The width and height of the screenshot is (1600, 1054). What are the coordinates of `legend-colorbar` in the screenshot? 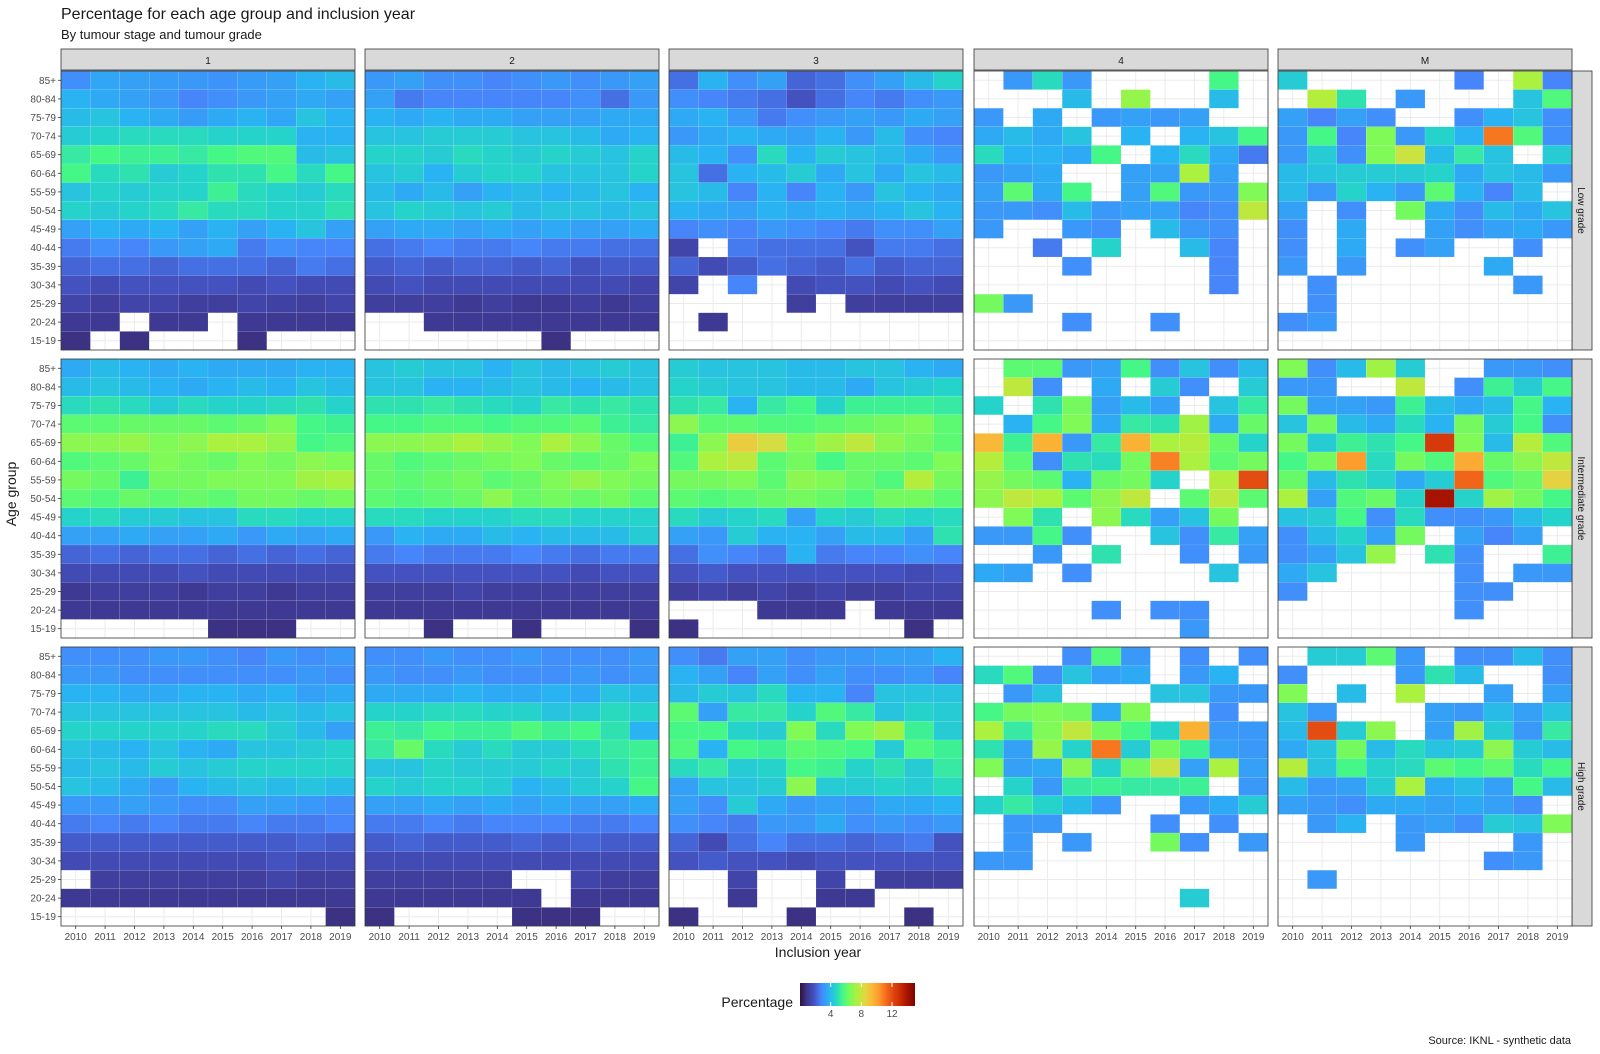 It's located at (857, 994).